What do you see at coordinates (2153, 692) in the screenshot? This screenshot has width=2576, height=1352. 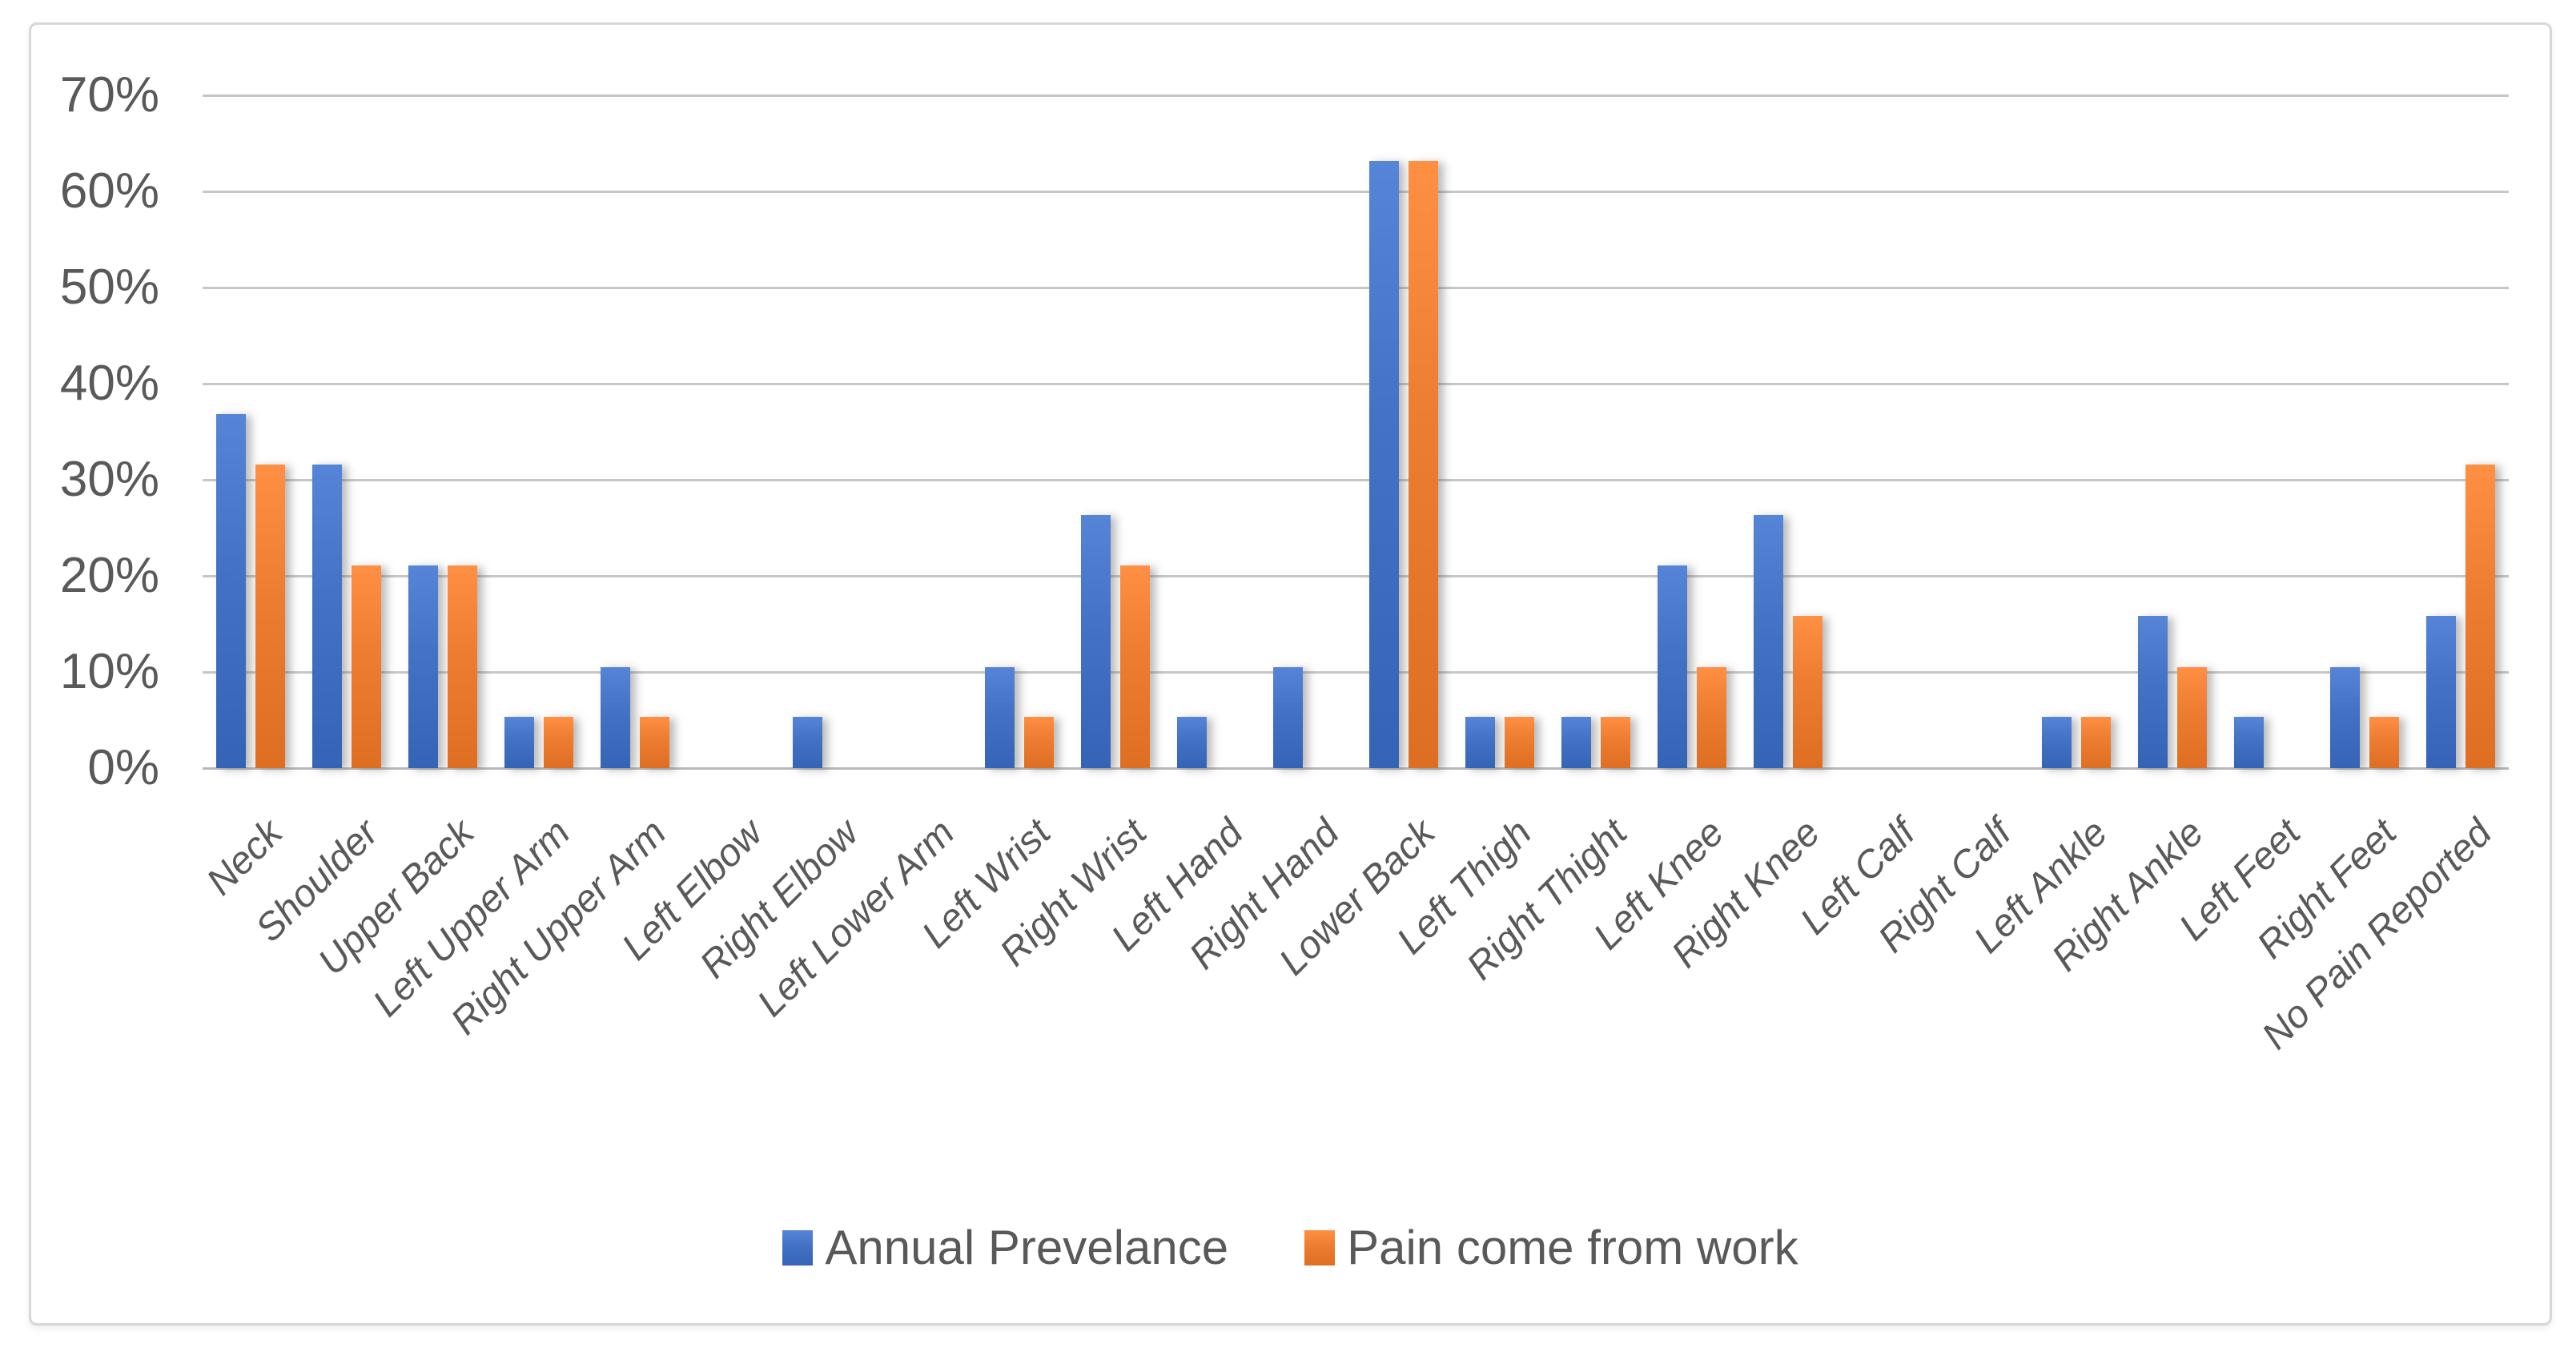 I see `bar-annual-prevelance-right-ankle` at bounding box center [2153, 692].